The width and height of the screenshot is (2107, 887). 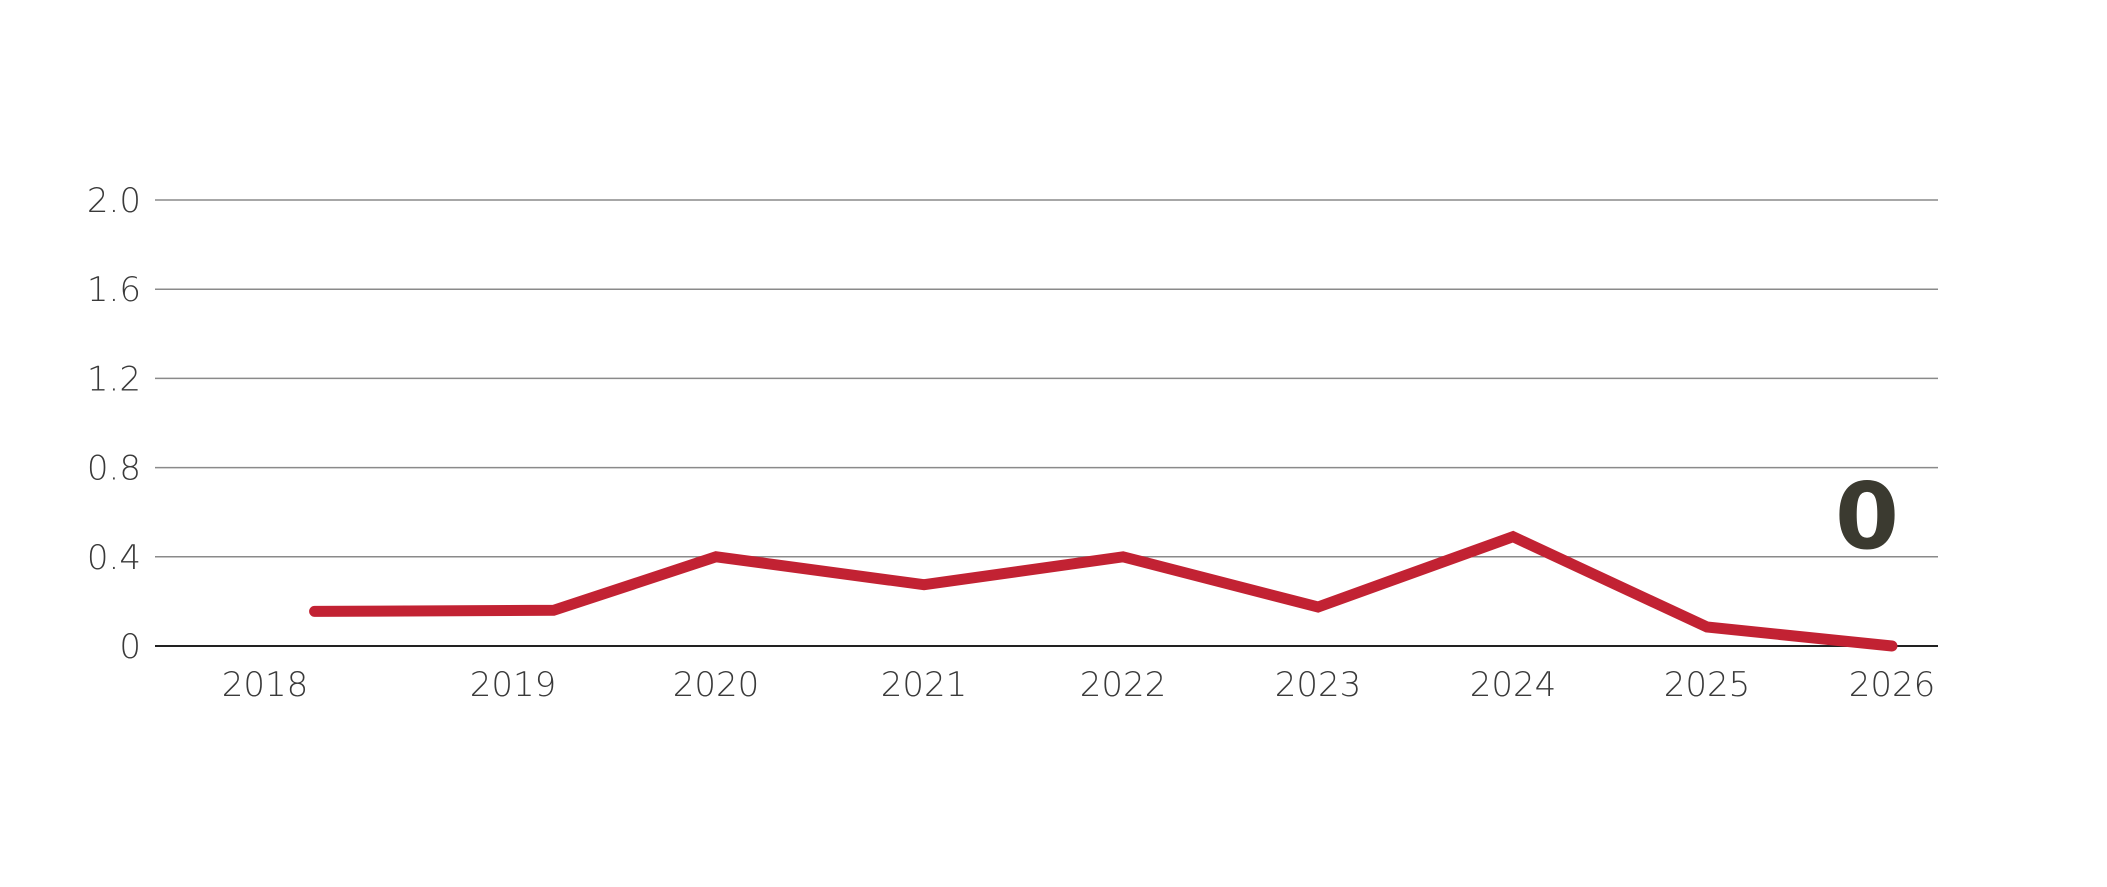 I want to click on y-tick-label: 0, so click(x=130, y=647).